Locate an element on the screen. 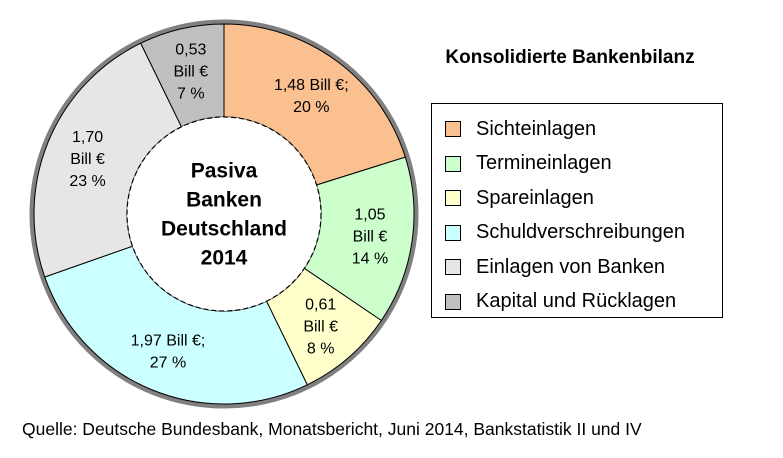  legend-item-sichteinlagen: Sichteinlagen is located at coordinates (520, 129).